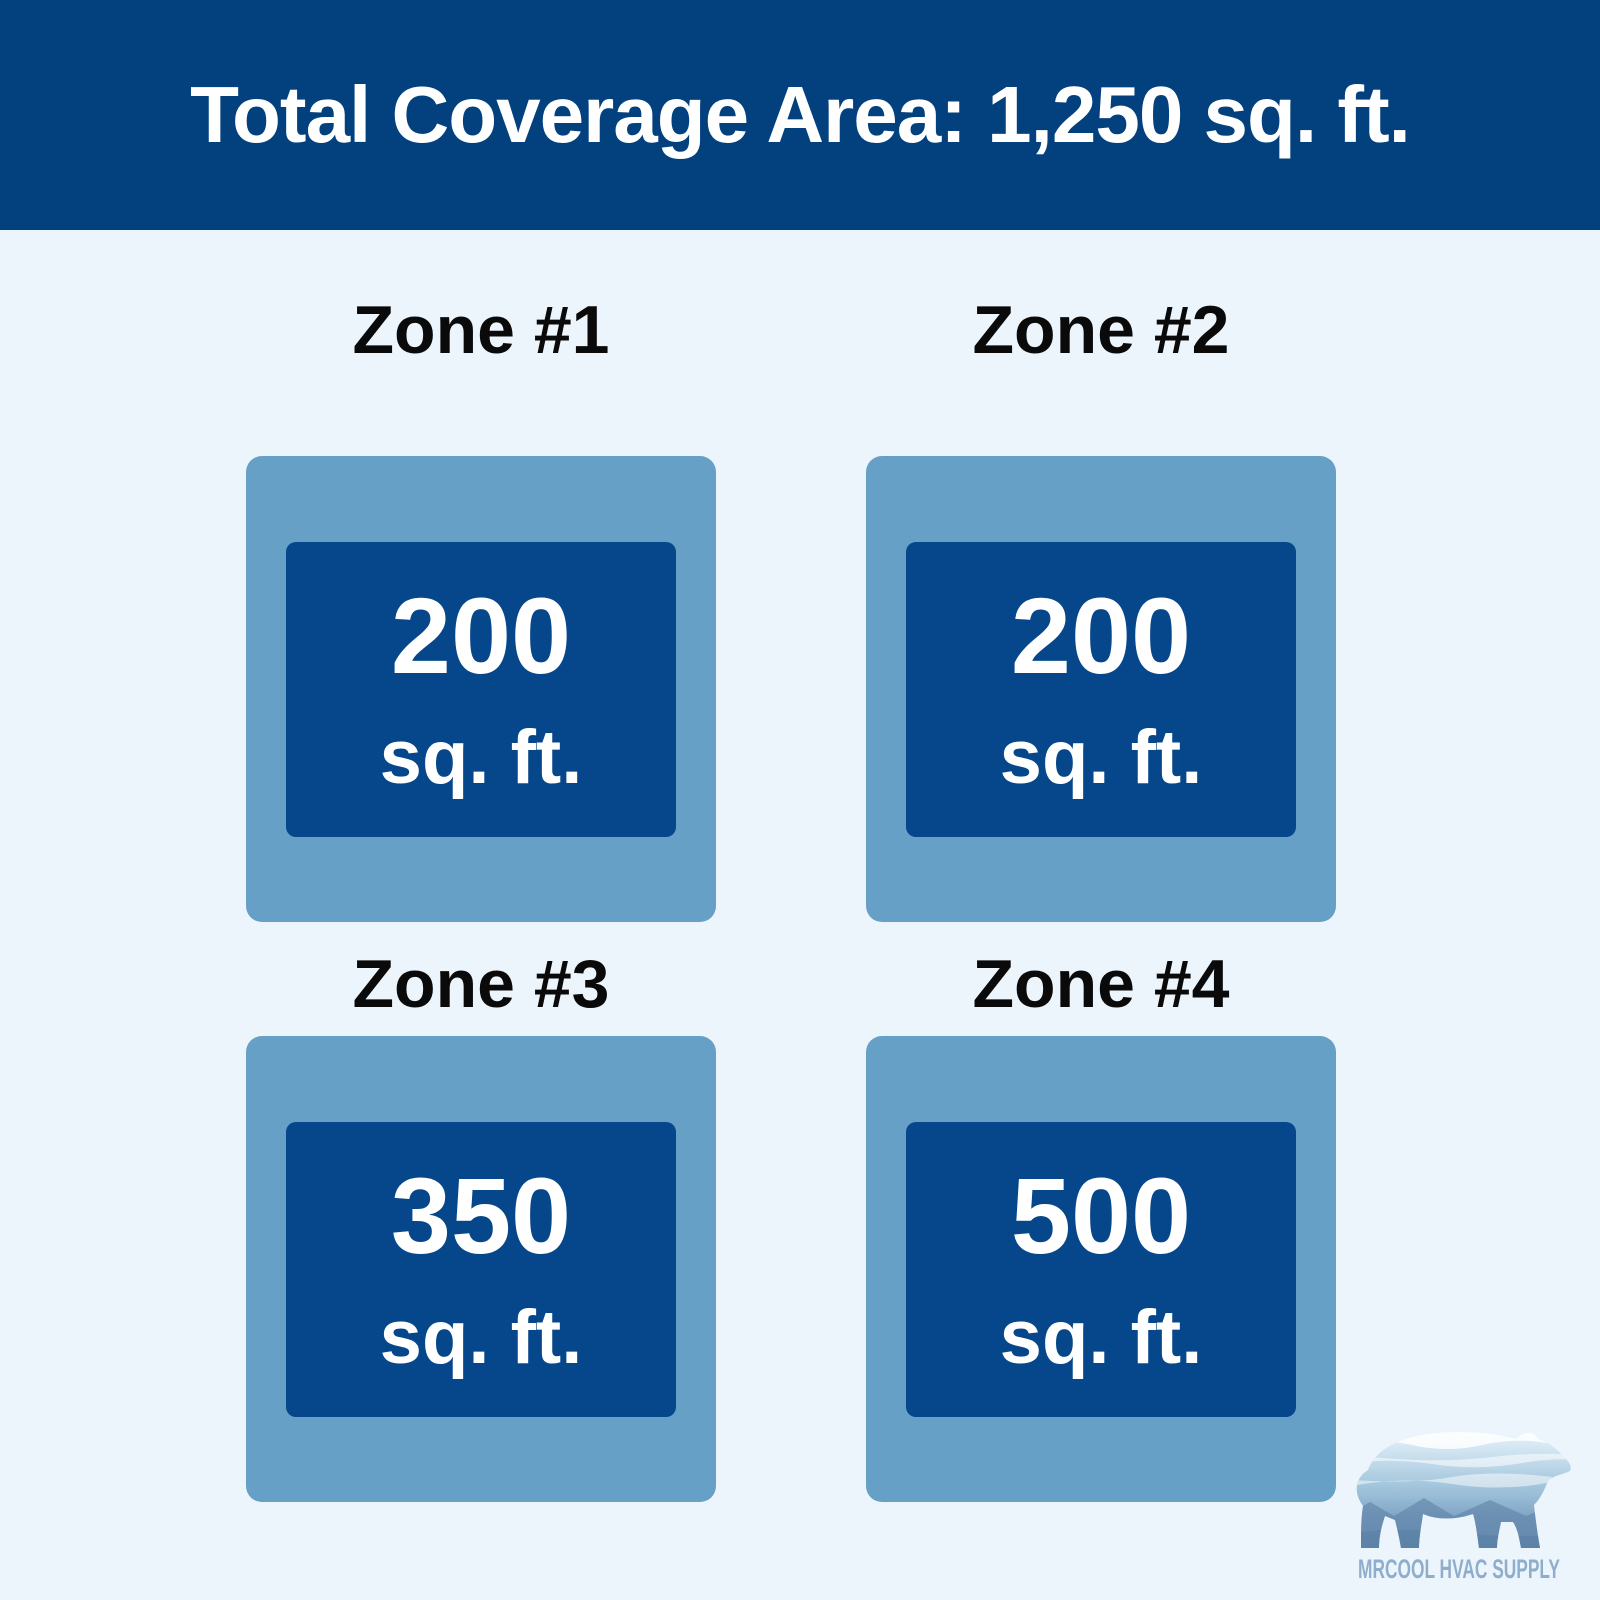  I want to click on zone-1-unit: sq. ft., so click(481, 757).